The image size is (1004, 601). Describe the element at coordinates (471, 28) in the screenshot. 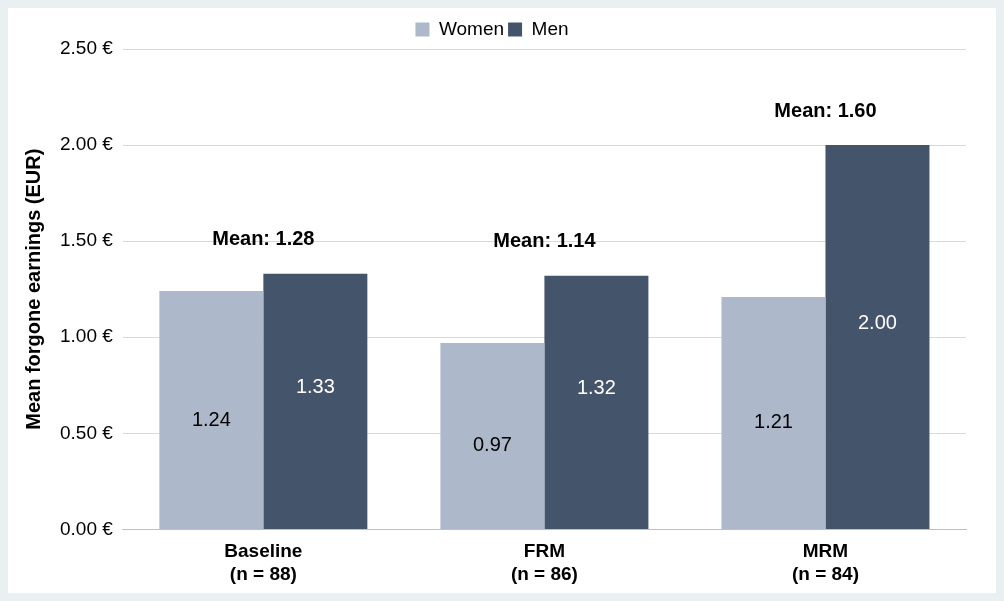

I see `legend-label: Women` at that location.